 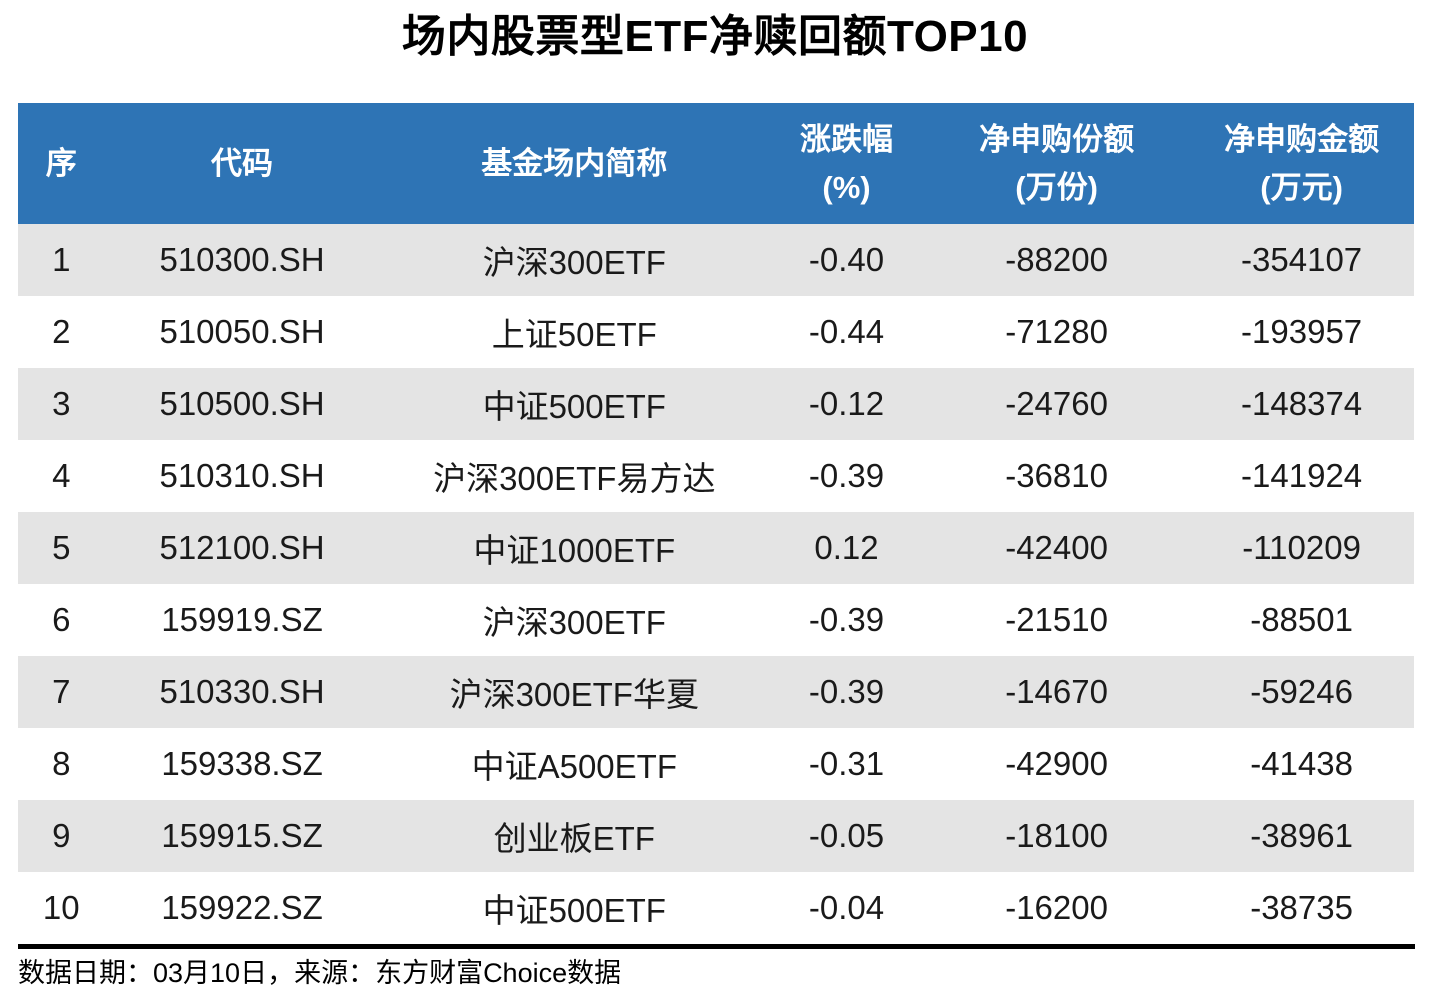 I want to click on cell-change-pct: -0.04, so click(x=846, y=907).